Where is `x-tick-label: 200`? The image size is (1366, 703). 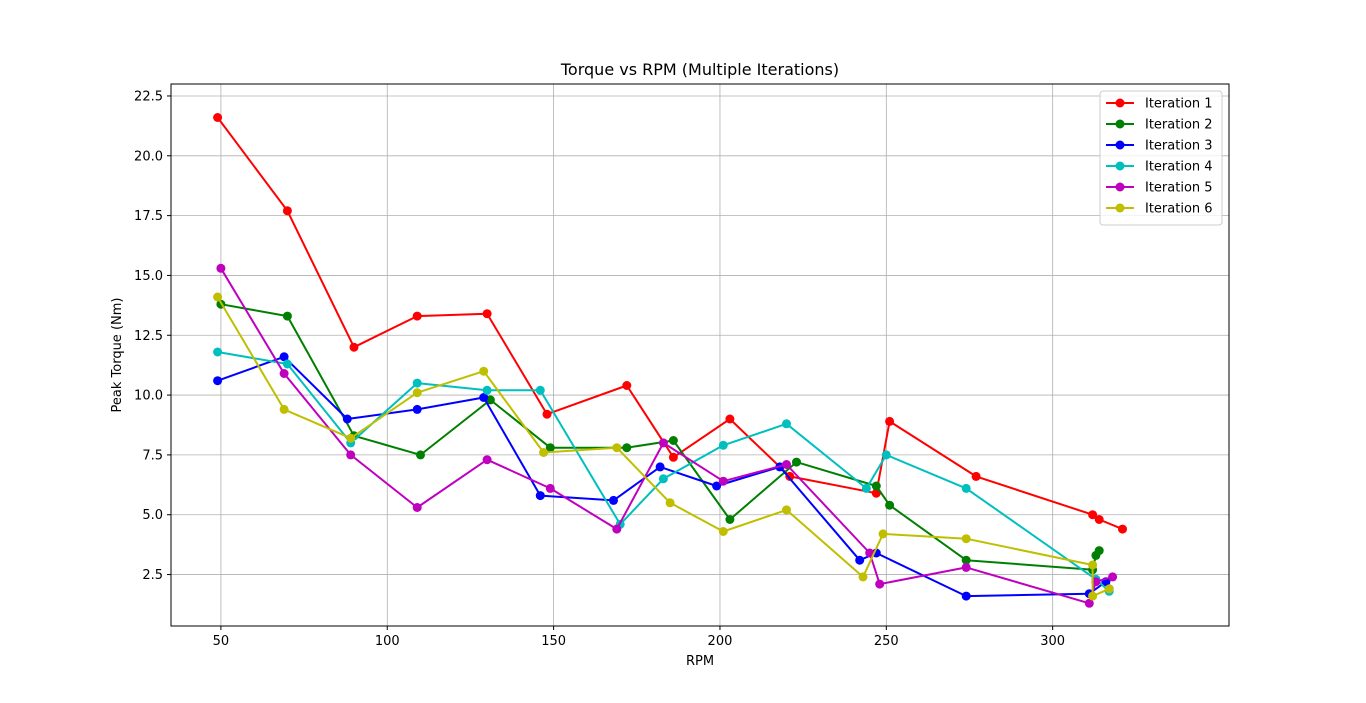
x-tick-label: 200 is located at coordinates (720, 641).